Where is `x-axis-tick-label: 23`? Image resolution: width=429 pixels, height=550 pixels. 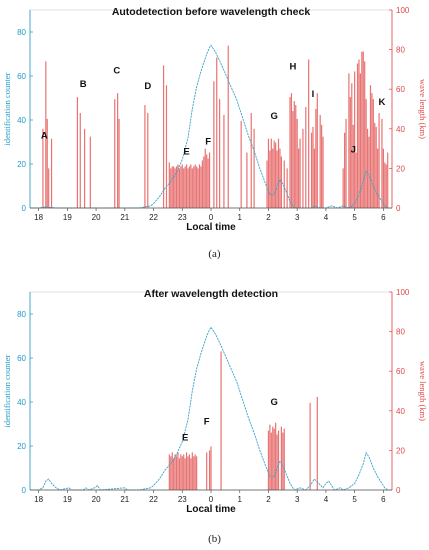
x-axis-tick-label: 23 is located at coordinates (182, 217).